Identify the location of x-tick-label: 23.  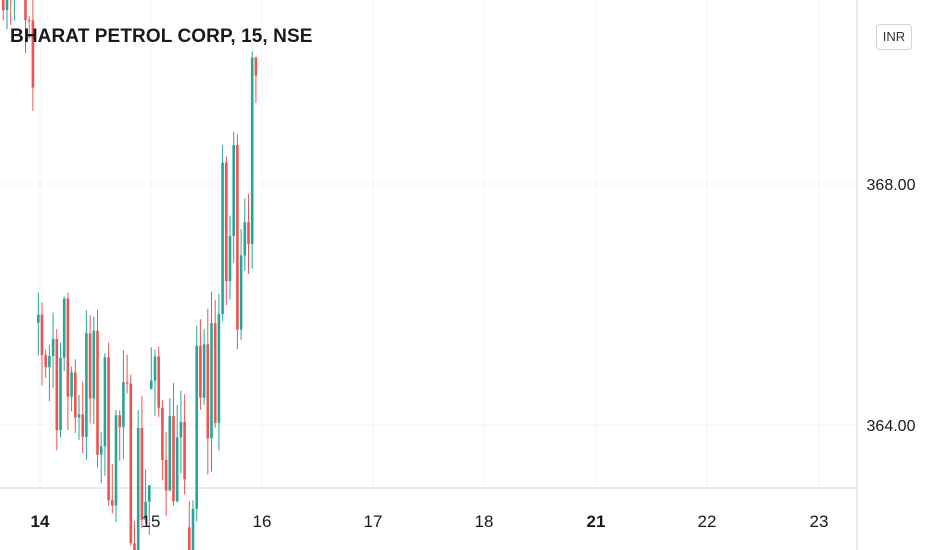
(819, 521).